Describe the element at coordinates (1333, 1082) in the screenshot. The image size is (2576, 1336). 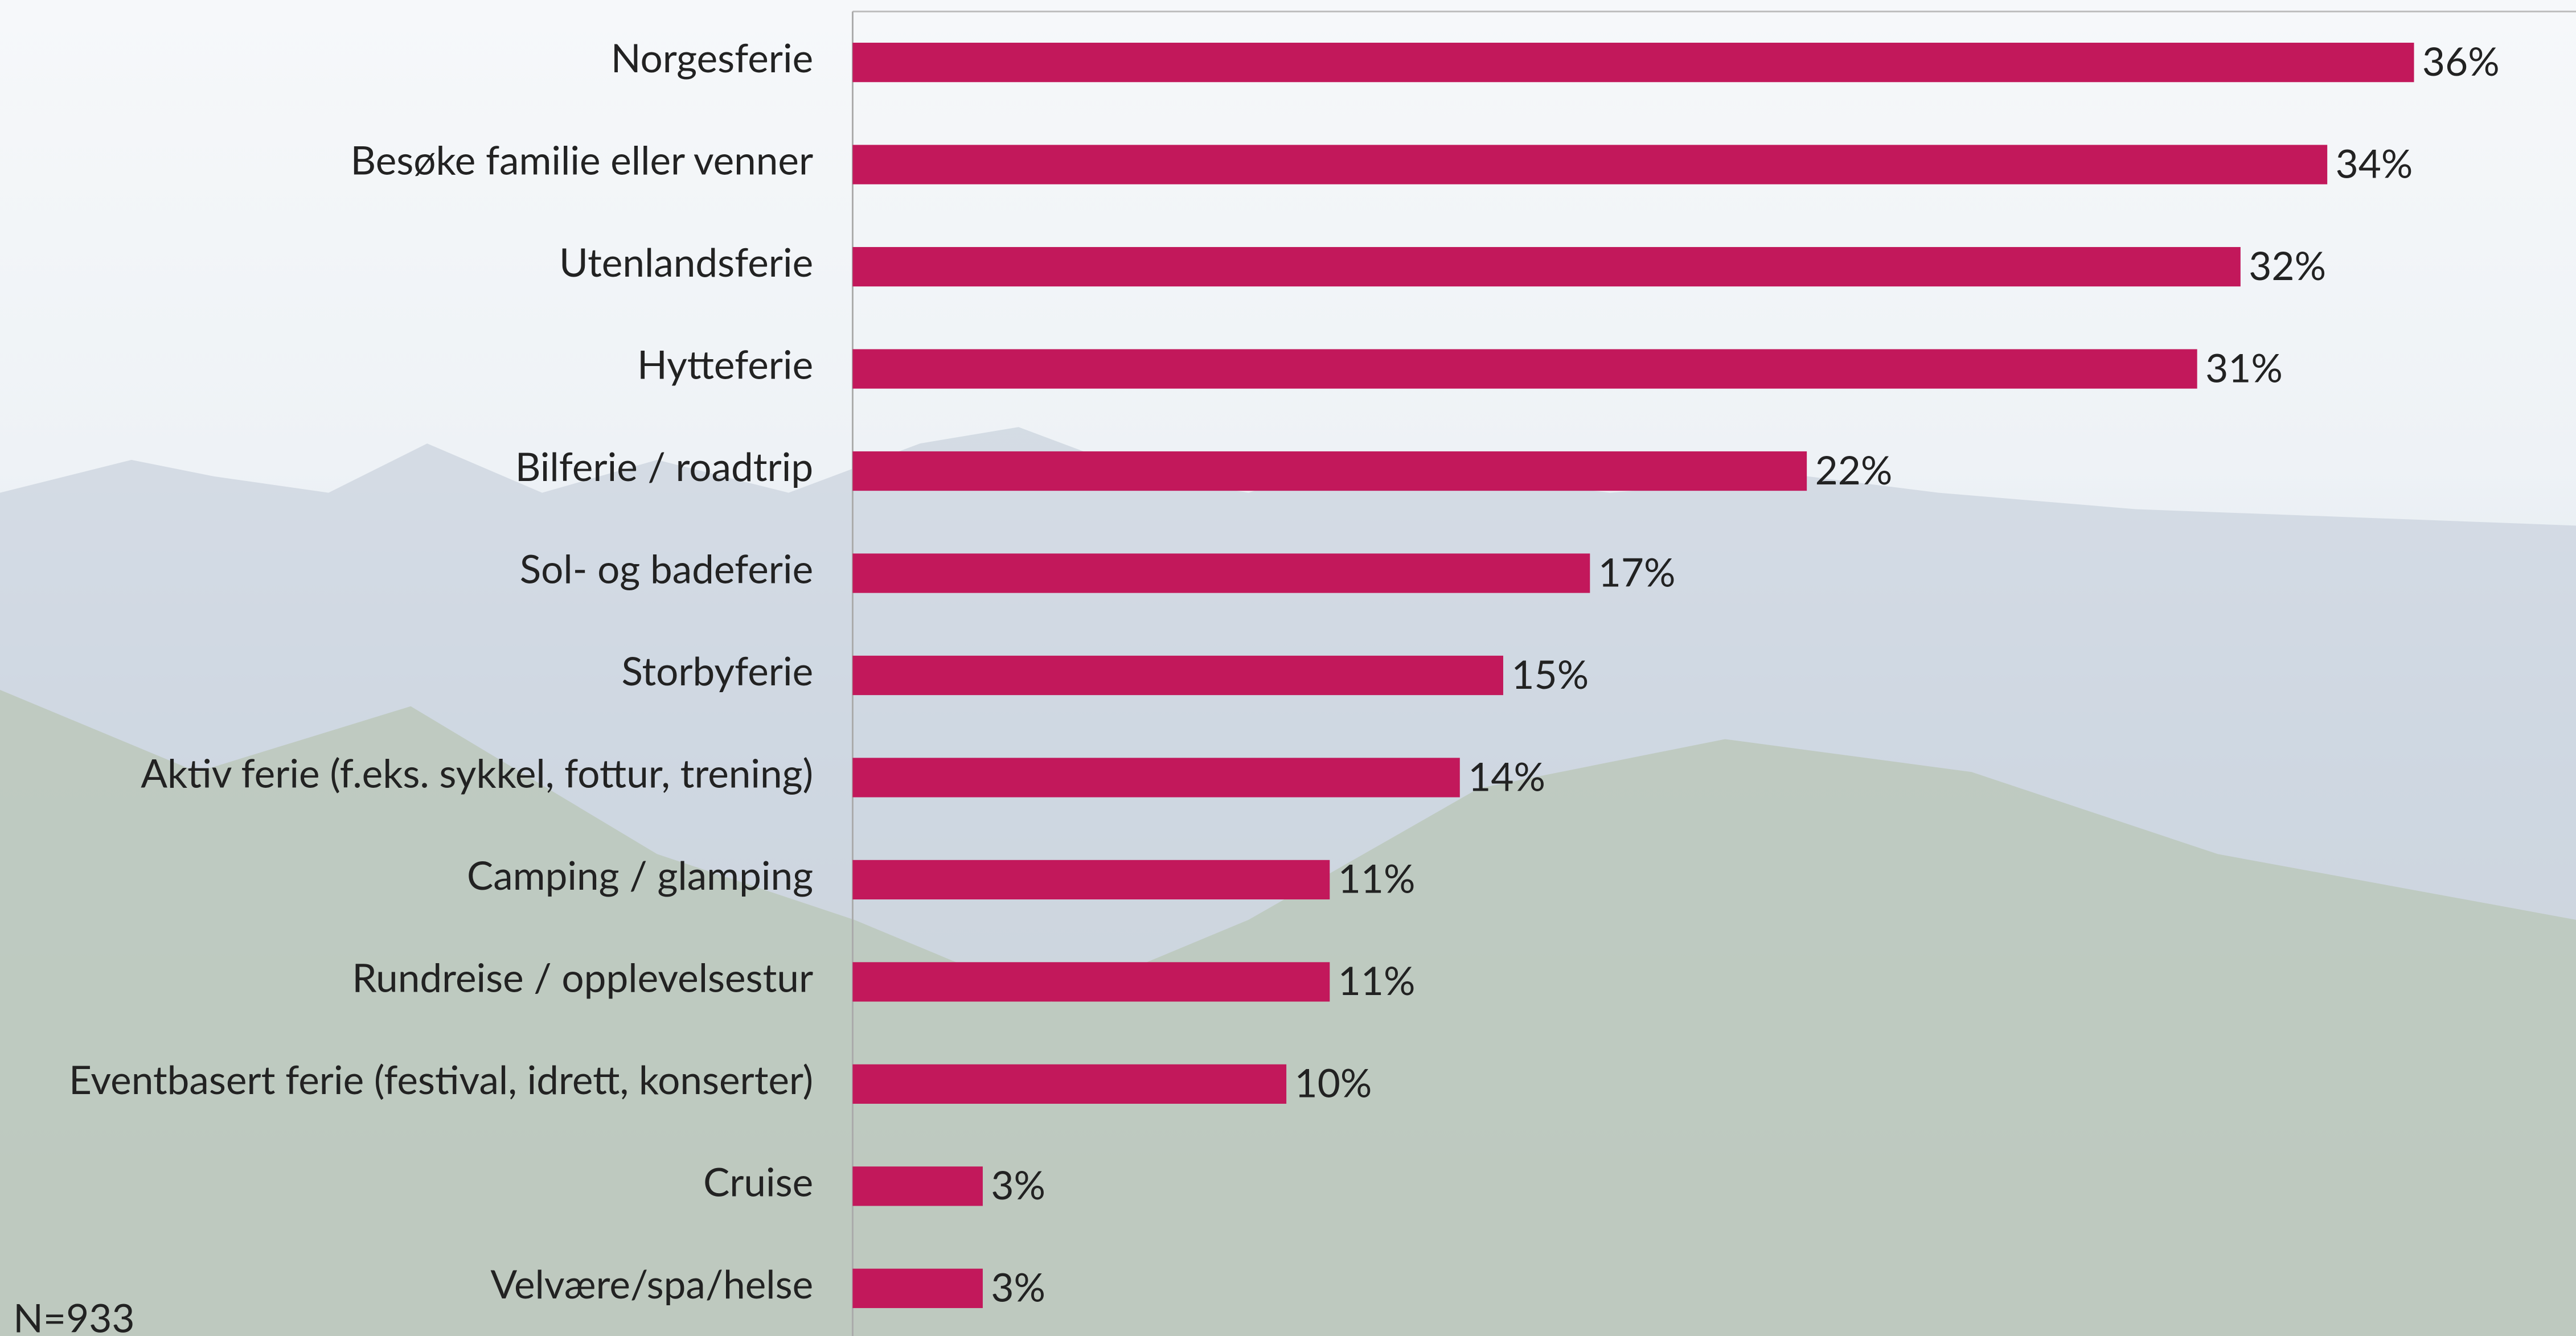
I see `value-label: 10%` at that location.